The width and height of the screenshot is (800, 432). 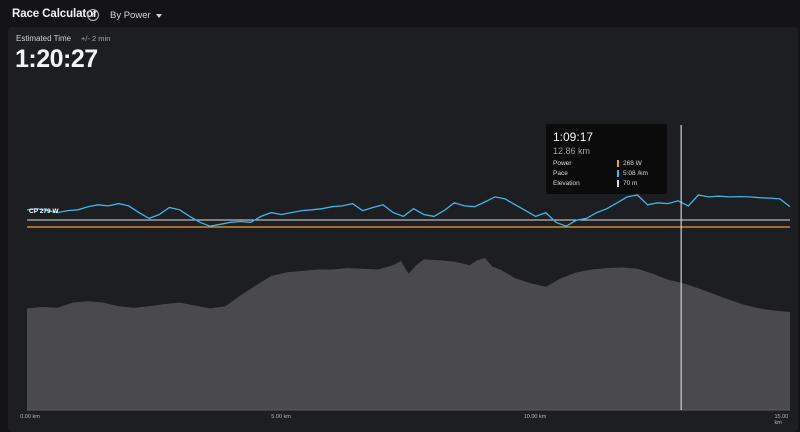 I want to click on tooltip-power-swatch, so click(x=618, y=163).